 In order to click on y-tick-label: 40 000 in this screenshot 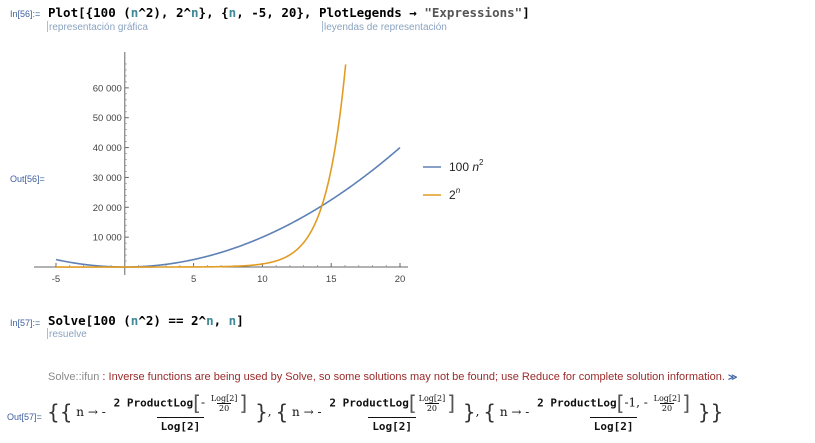, I will do `click(107, 148)`.